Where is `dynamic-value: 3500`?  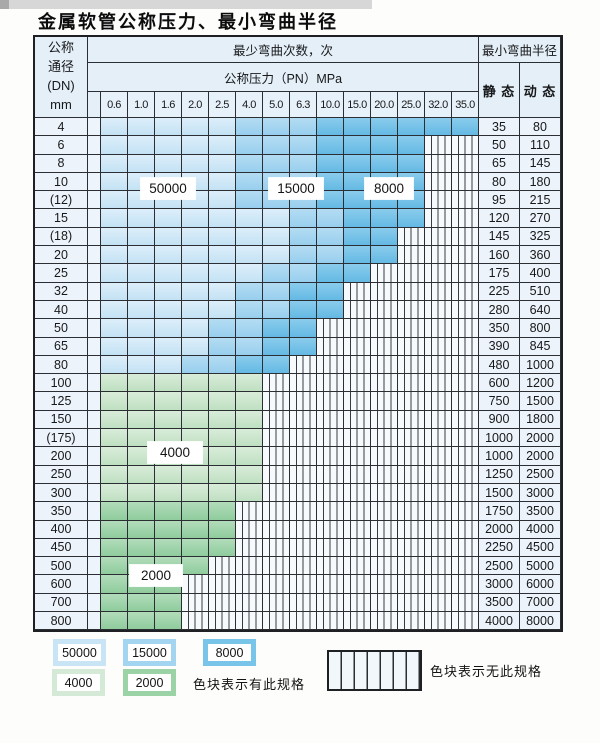 dynamic-value: 3500 is located at coordinates (540, 511).